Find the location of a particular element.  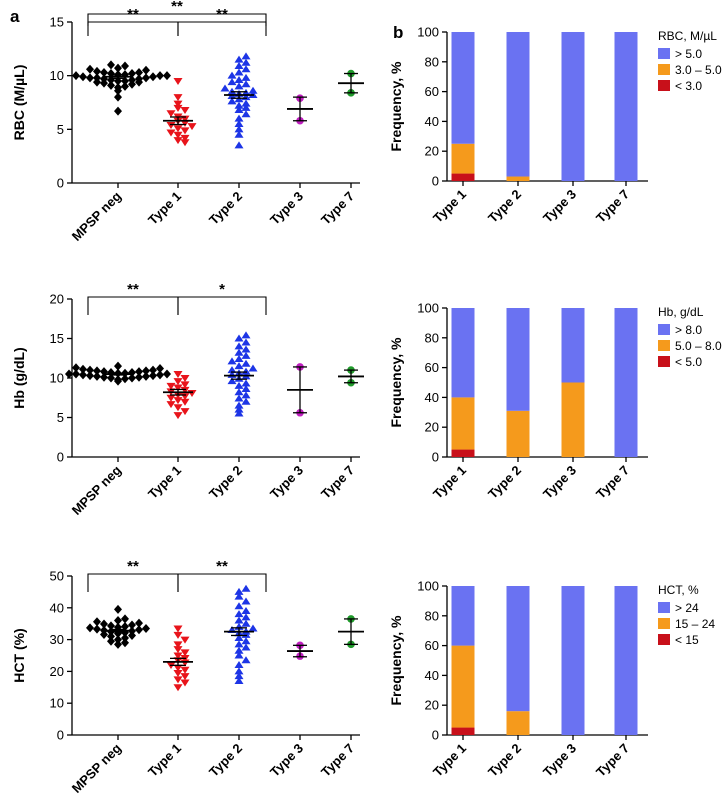

legend-title: Hb, g/dL is located at coordinates (681, 312).